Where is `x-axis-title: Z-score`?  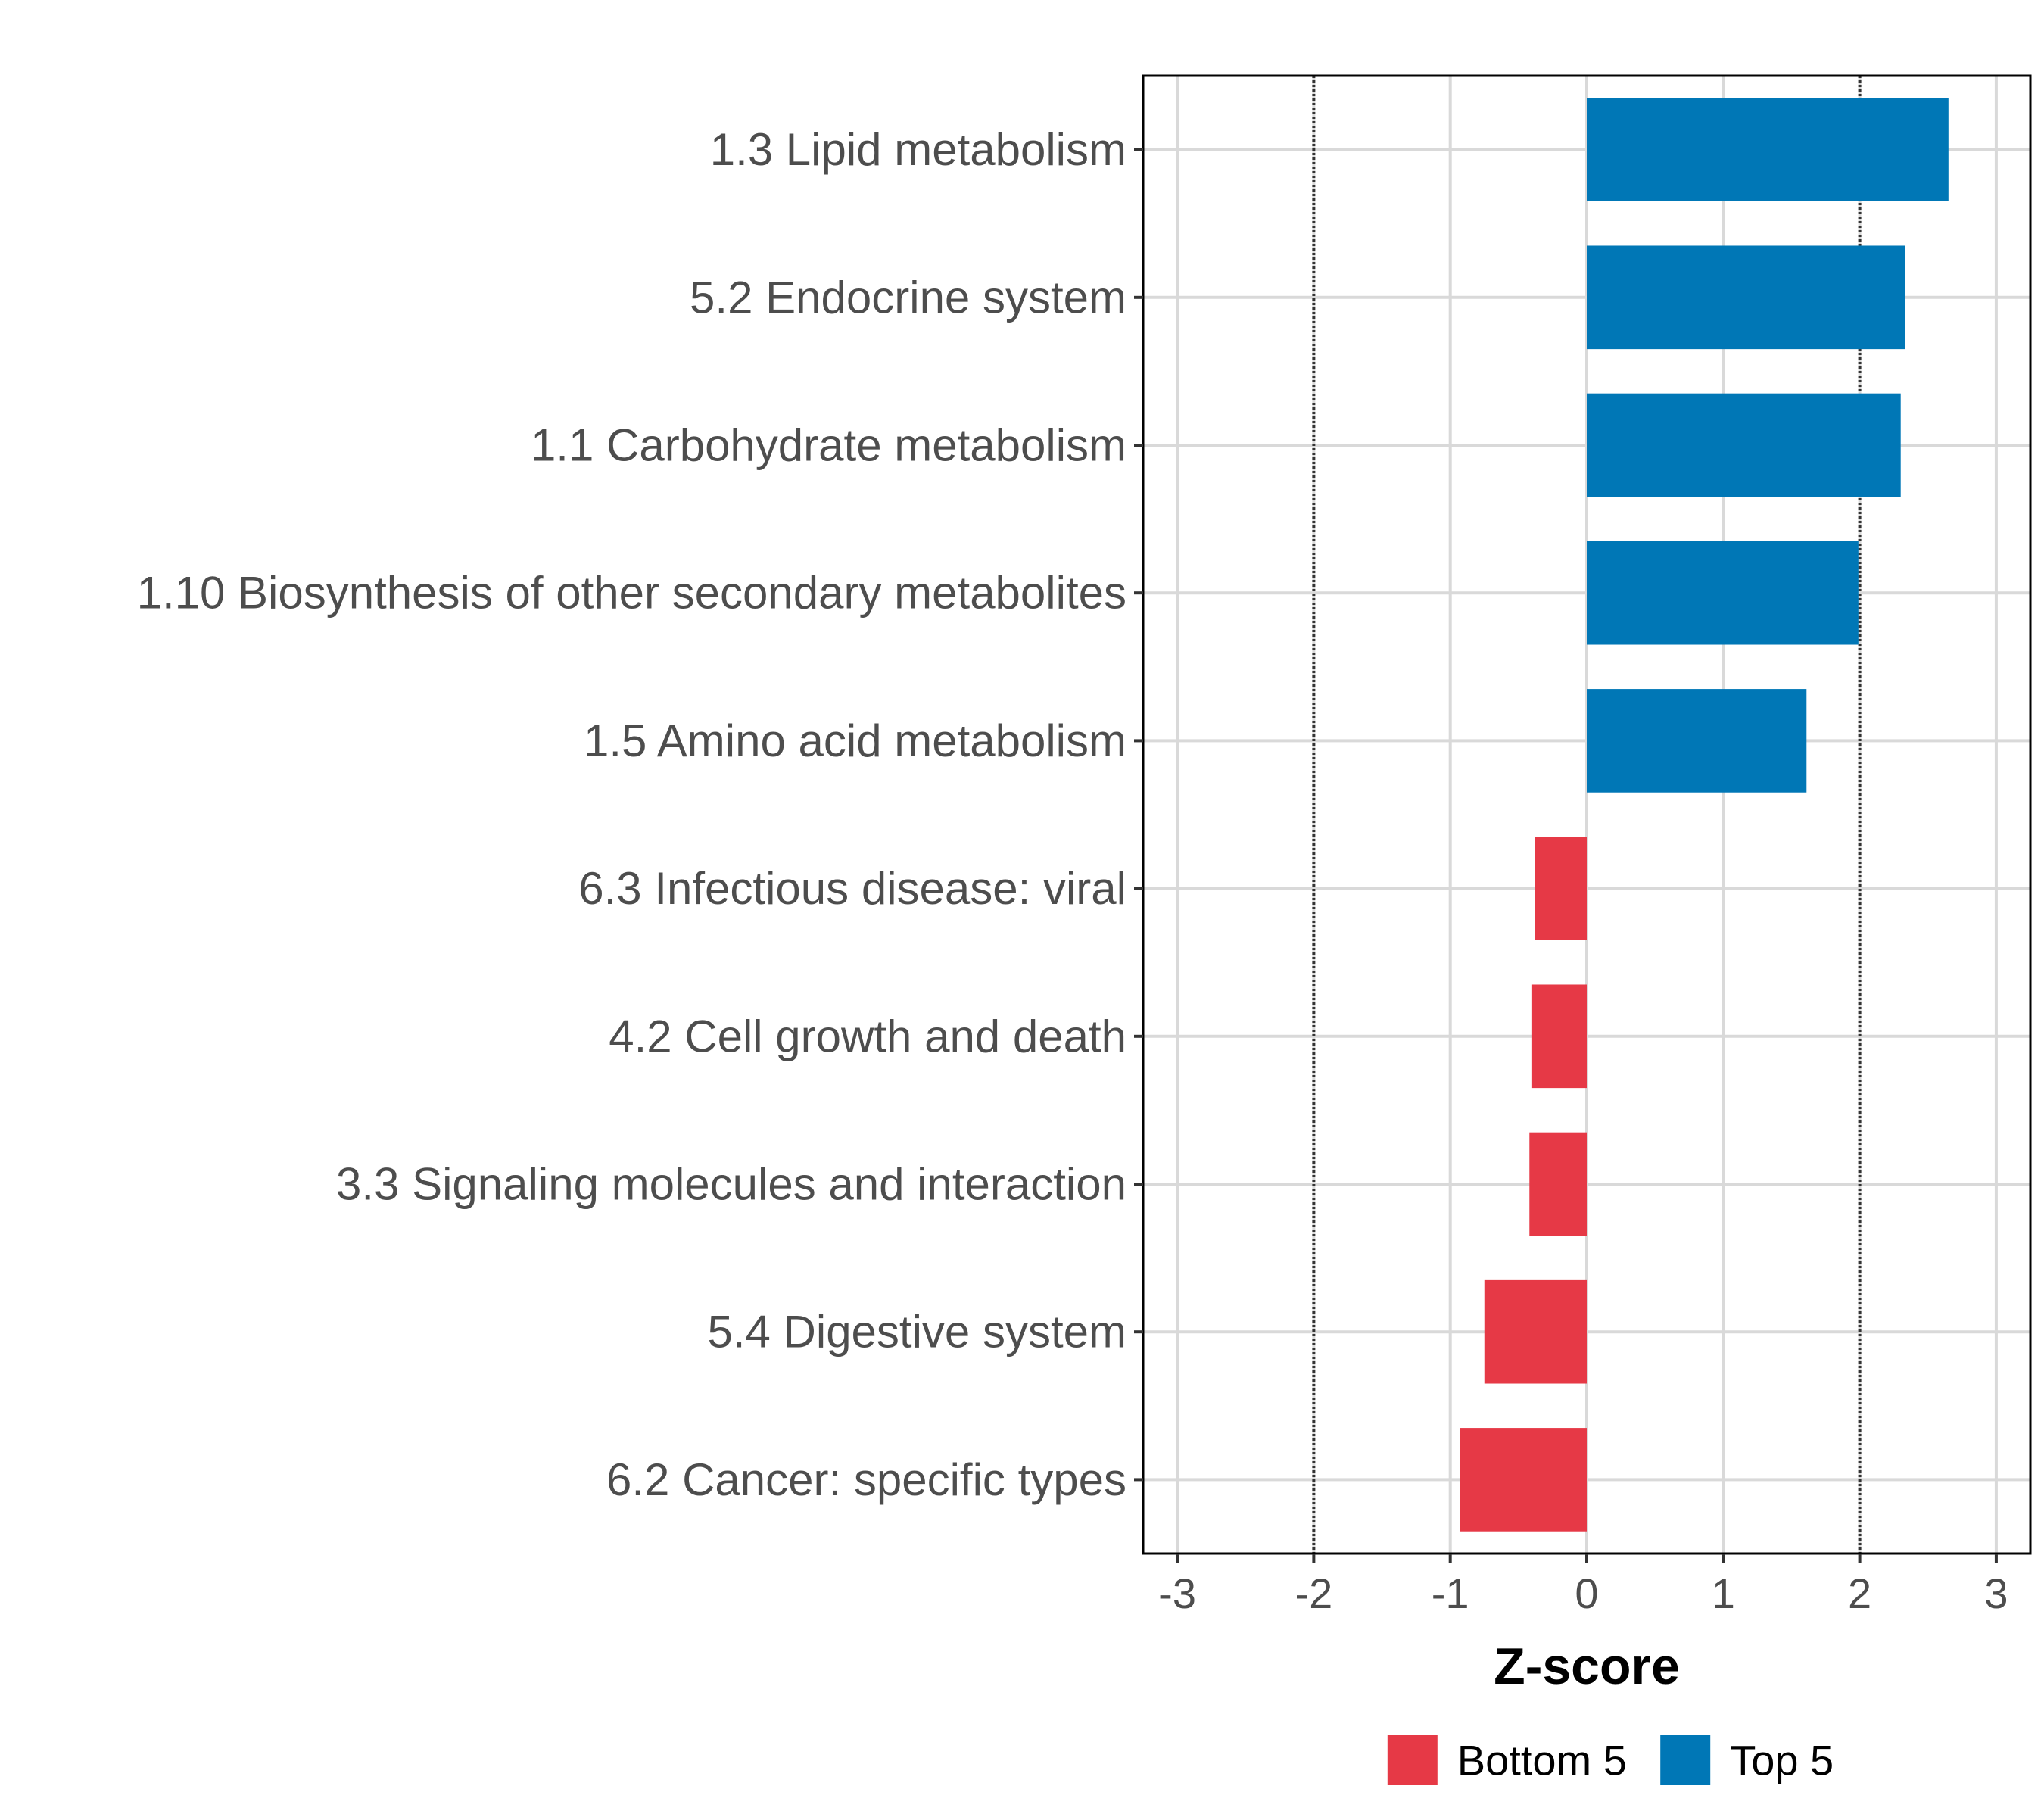
x-axis-title: Z-score is located at coordinates (1587, 1666).